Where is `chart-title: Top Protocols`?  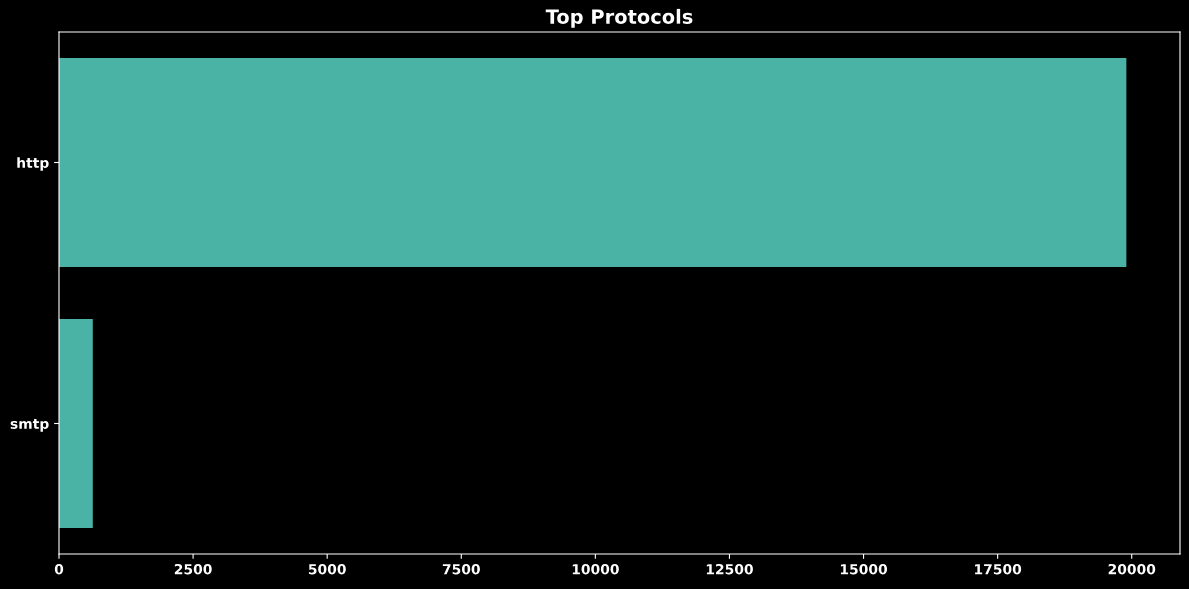
chart-title: Top Protocols is located at coordinates (619, 18).